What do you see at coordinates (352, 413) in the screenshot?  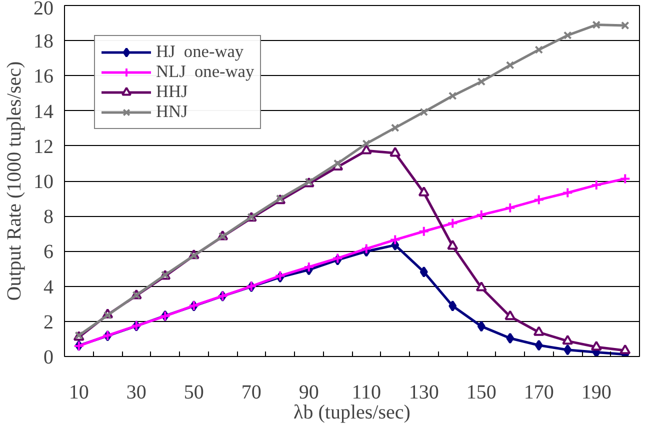 I see `x-axis-title: λb (tuples/sec)` at bounding box center [352, 413].